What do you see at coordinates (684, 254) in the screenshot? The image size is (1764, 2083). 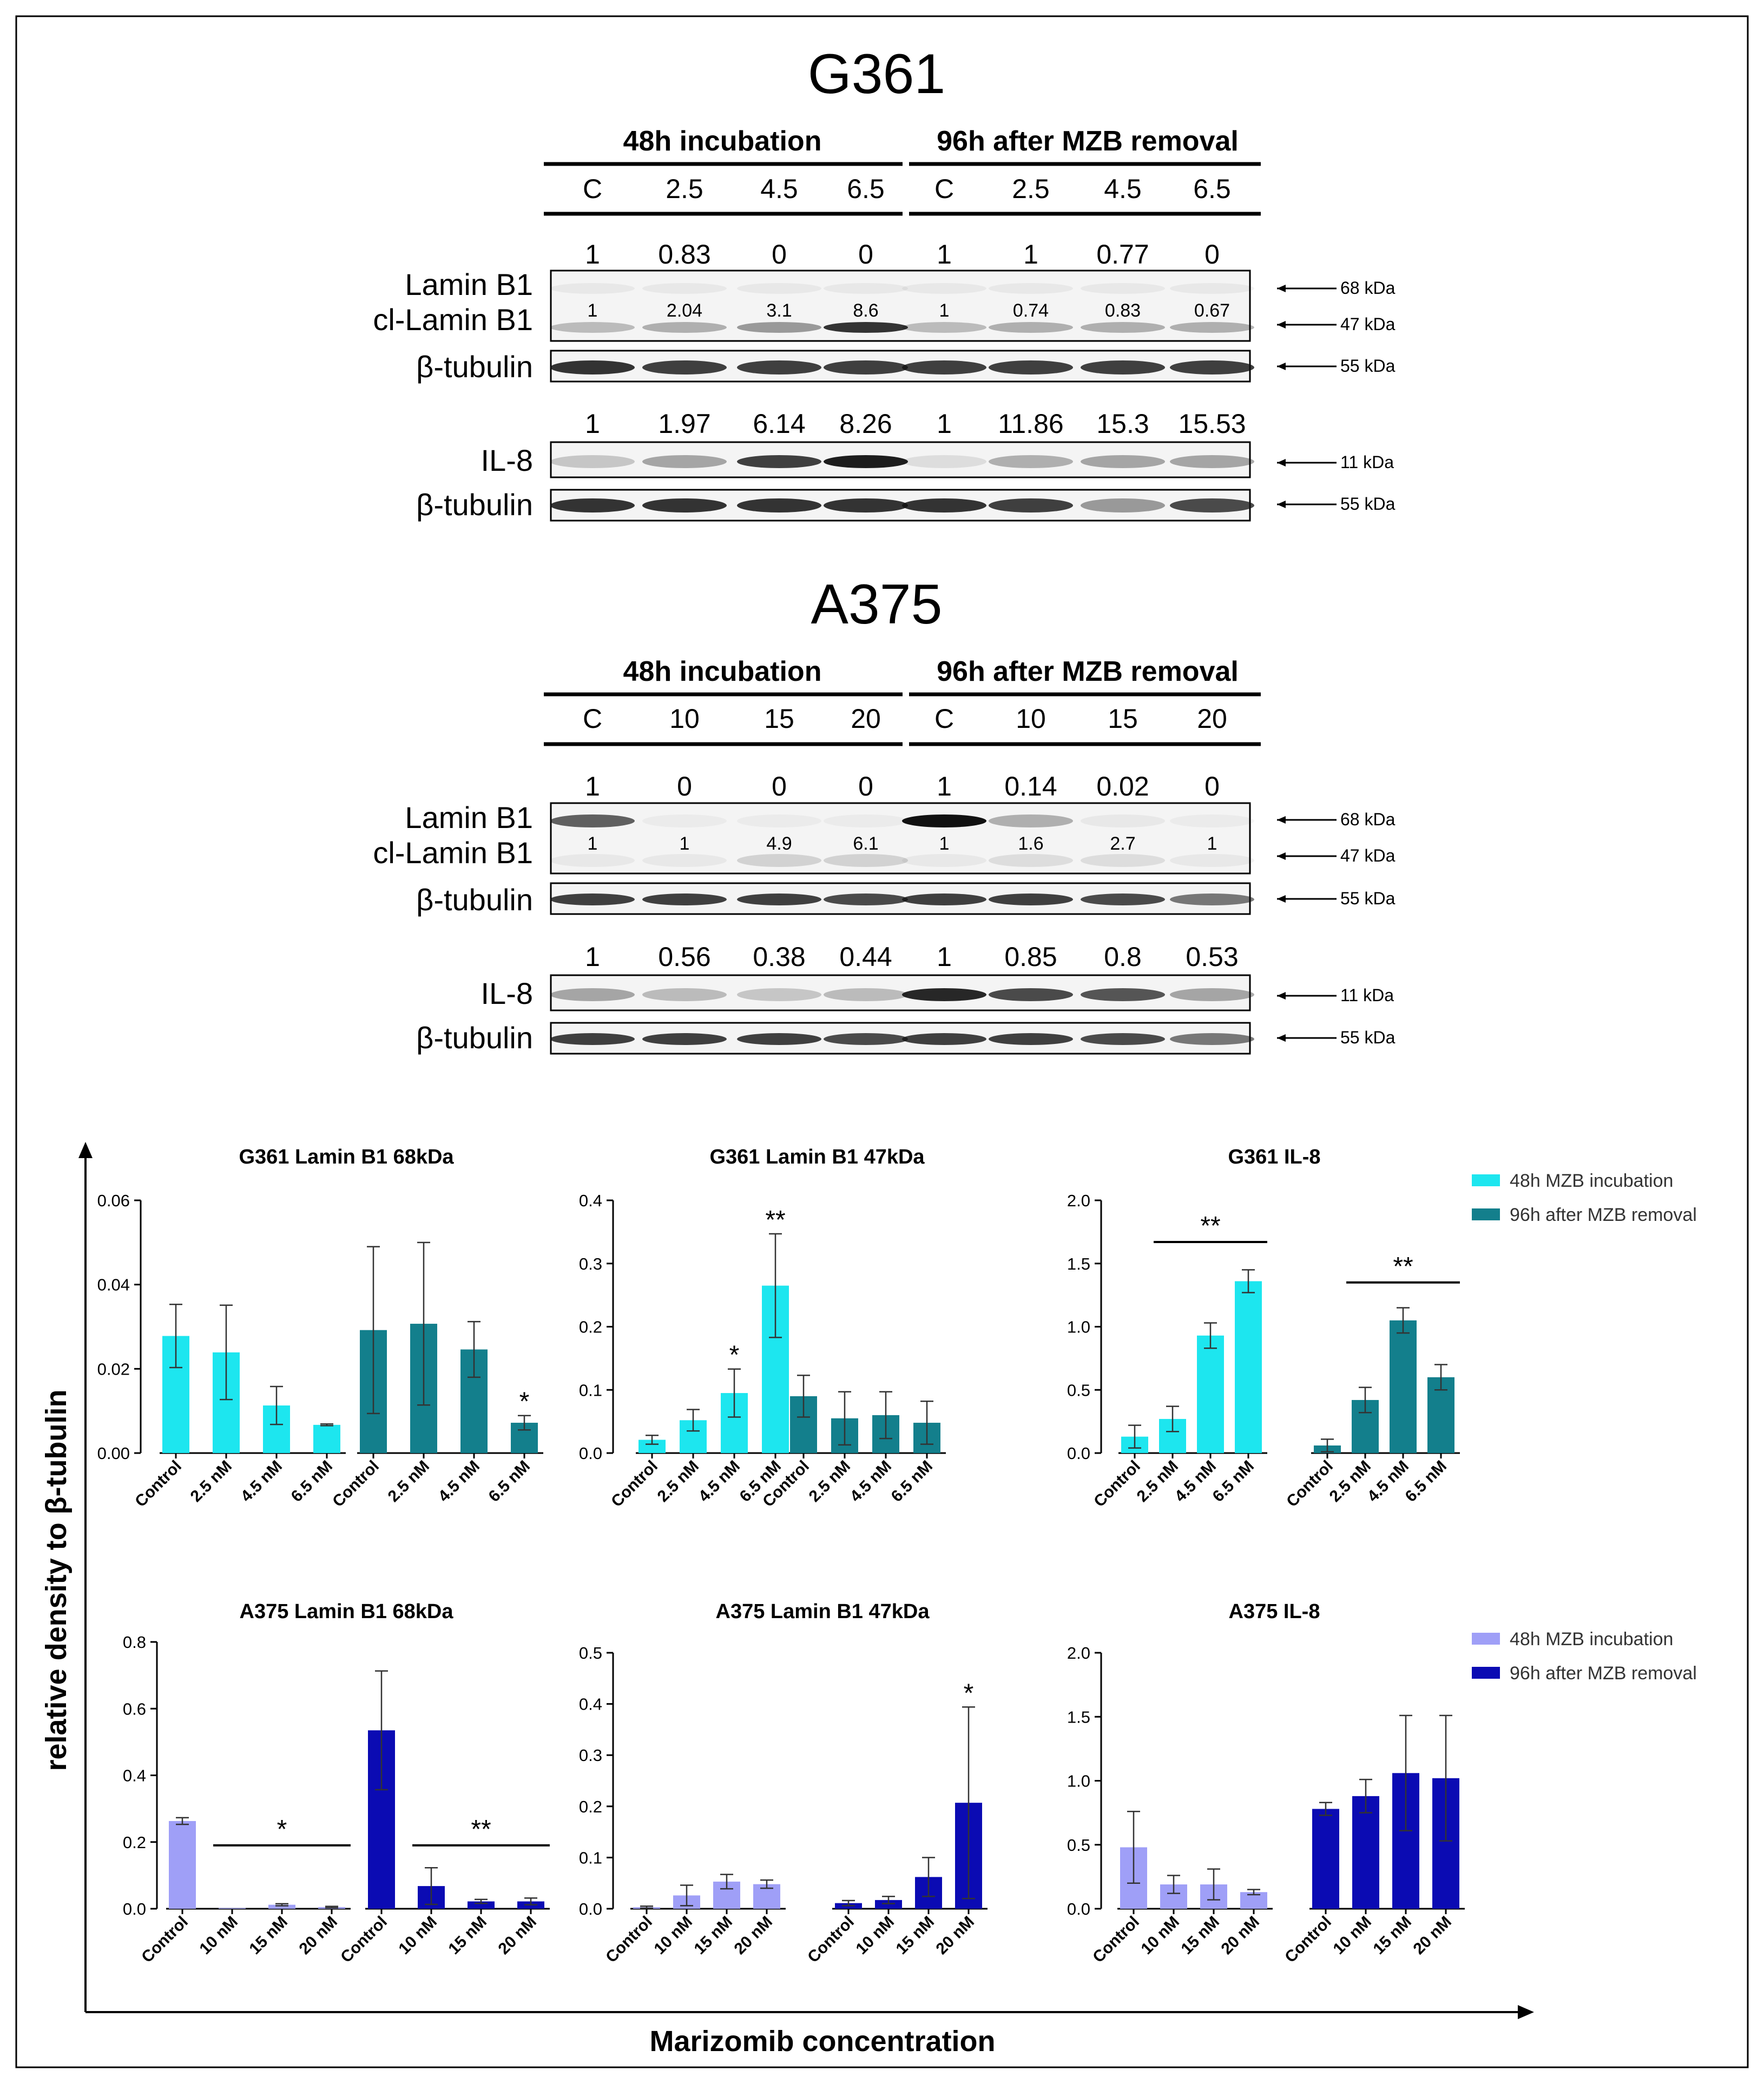 I see `g361-lamin_top_values-1: 0.83` at bounding box center [684, 254].